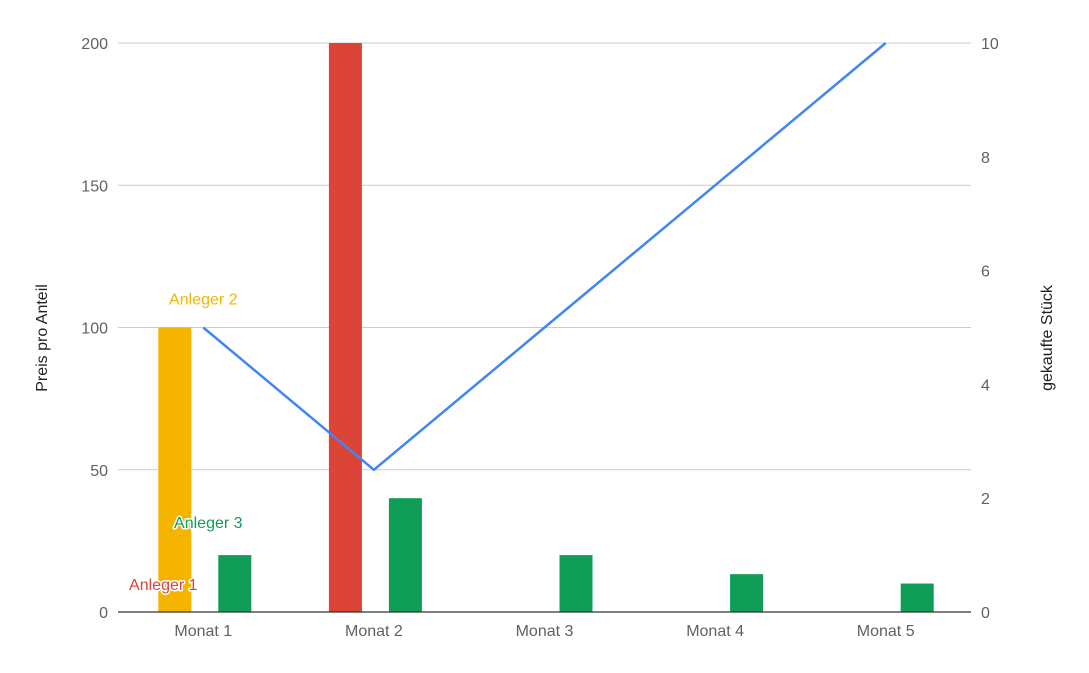 This screenshot has height=673, width=1089. What do you see at coordinates (990, 44) in the screenshot?
I see `y-tick-label-right: 10` at bounding box center [990, 44].